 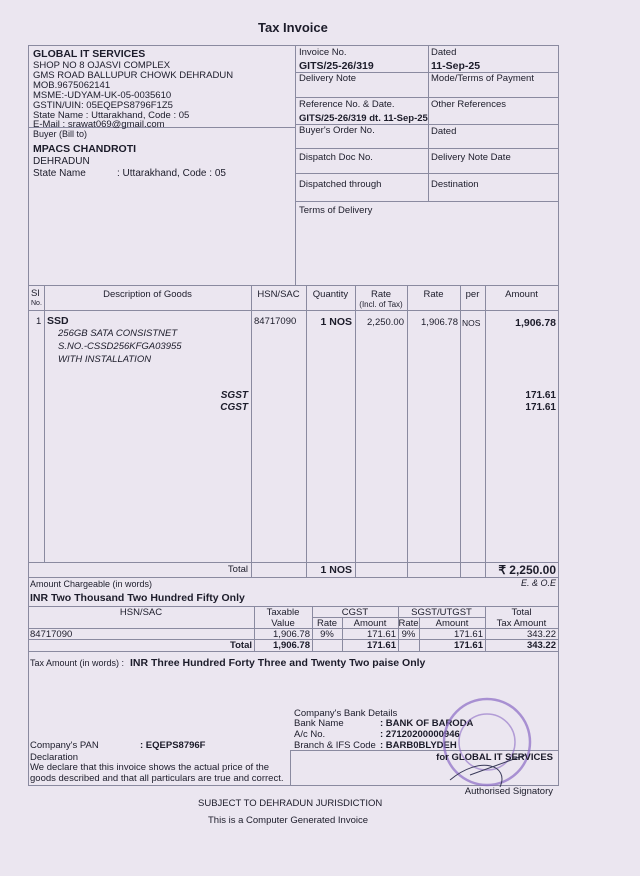 I want to click on item-desc: 256GB SATA CONSISTNET, so click(x=118, y=333).